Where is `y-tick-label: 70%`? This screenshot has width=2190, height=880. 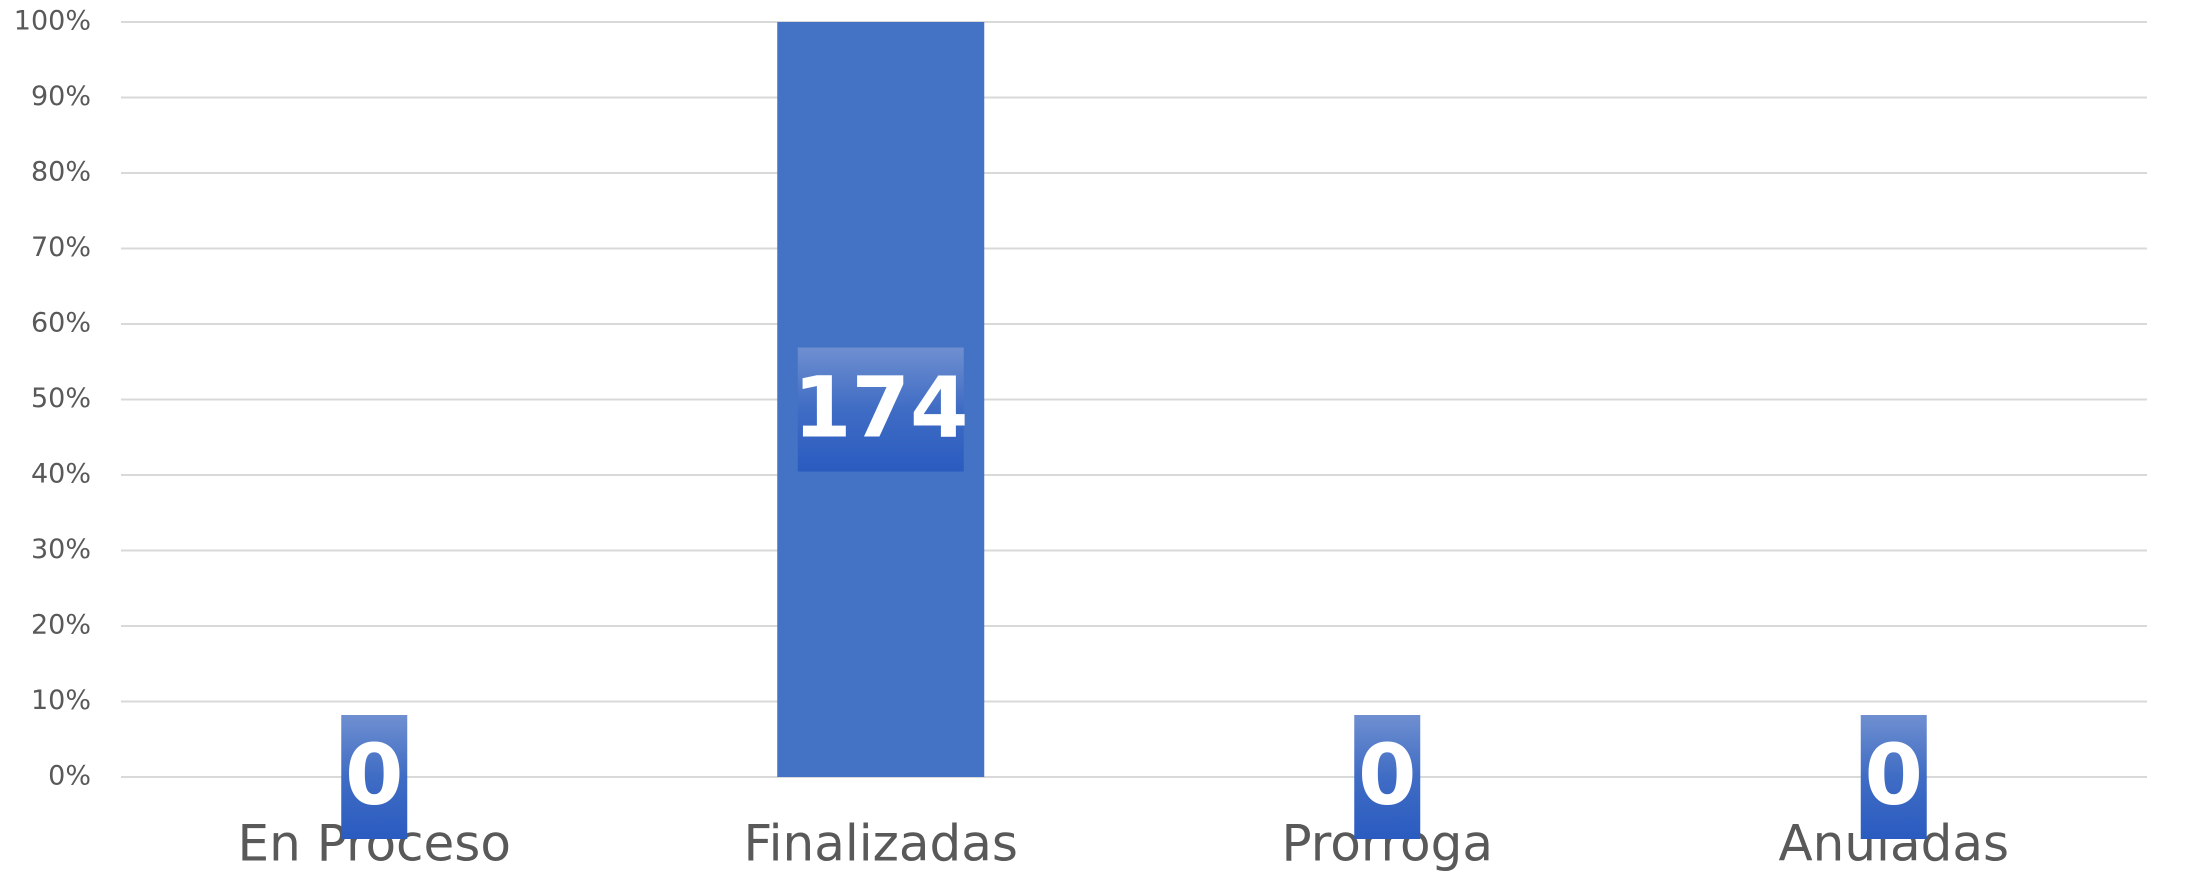
y-tick-label: 70% is located at coordinates (61, 247).